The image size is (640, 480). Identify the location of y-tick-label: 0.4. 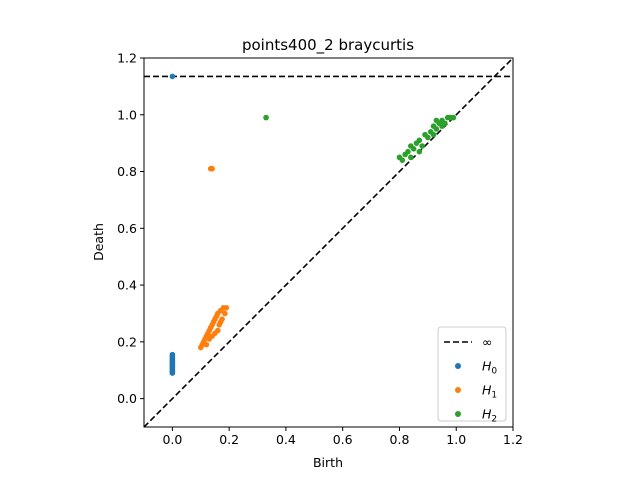
(127, 285).